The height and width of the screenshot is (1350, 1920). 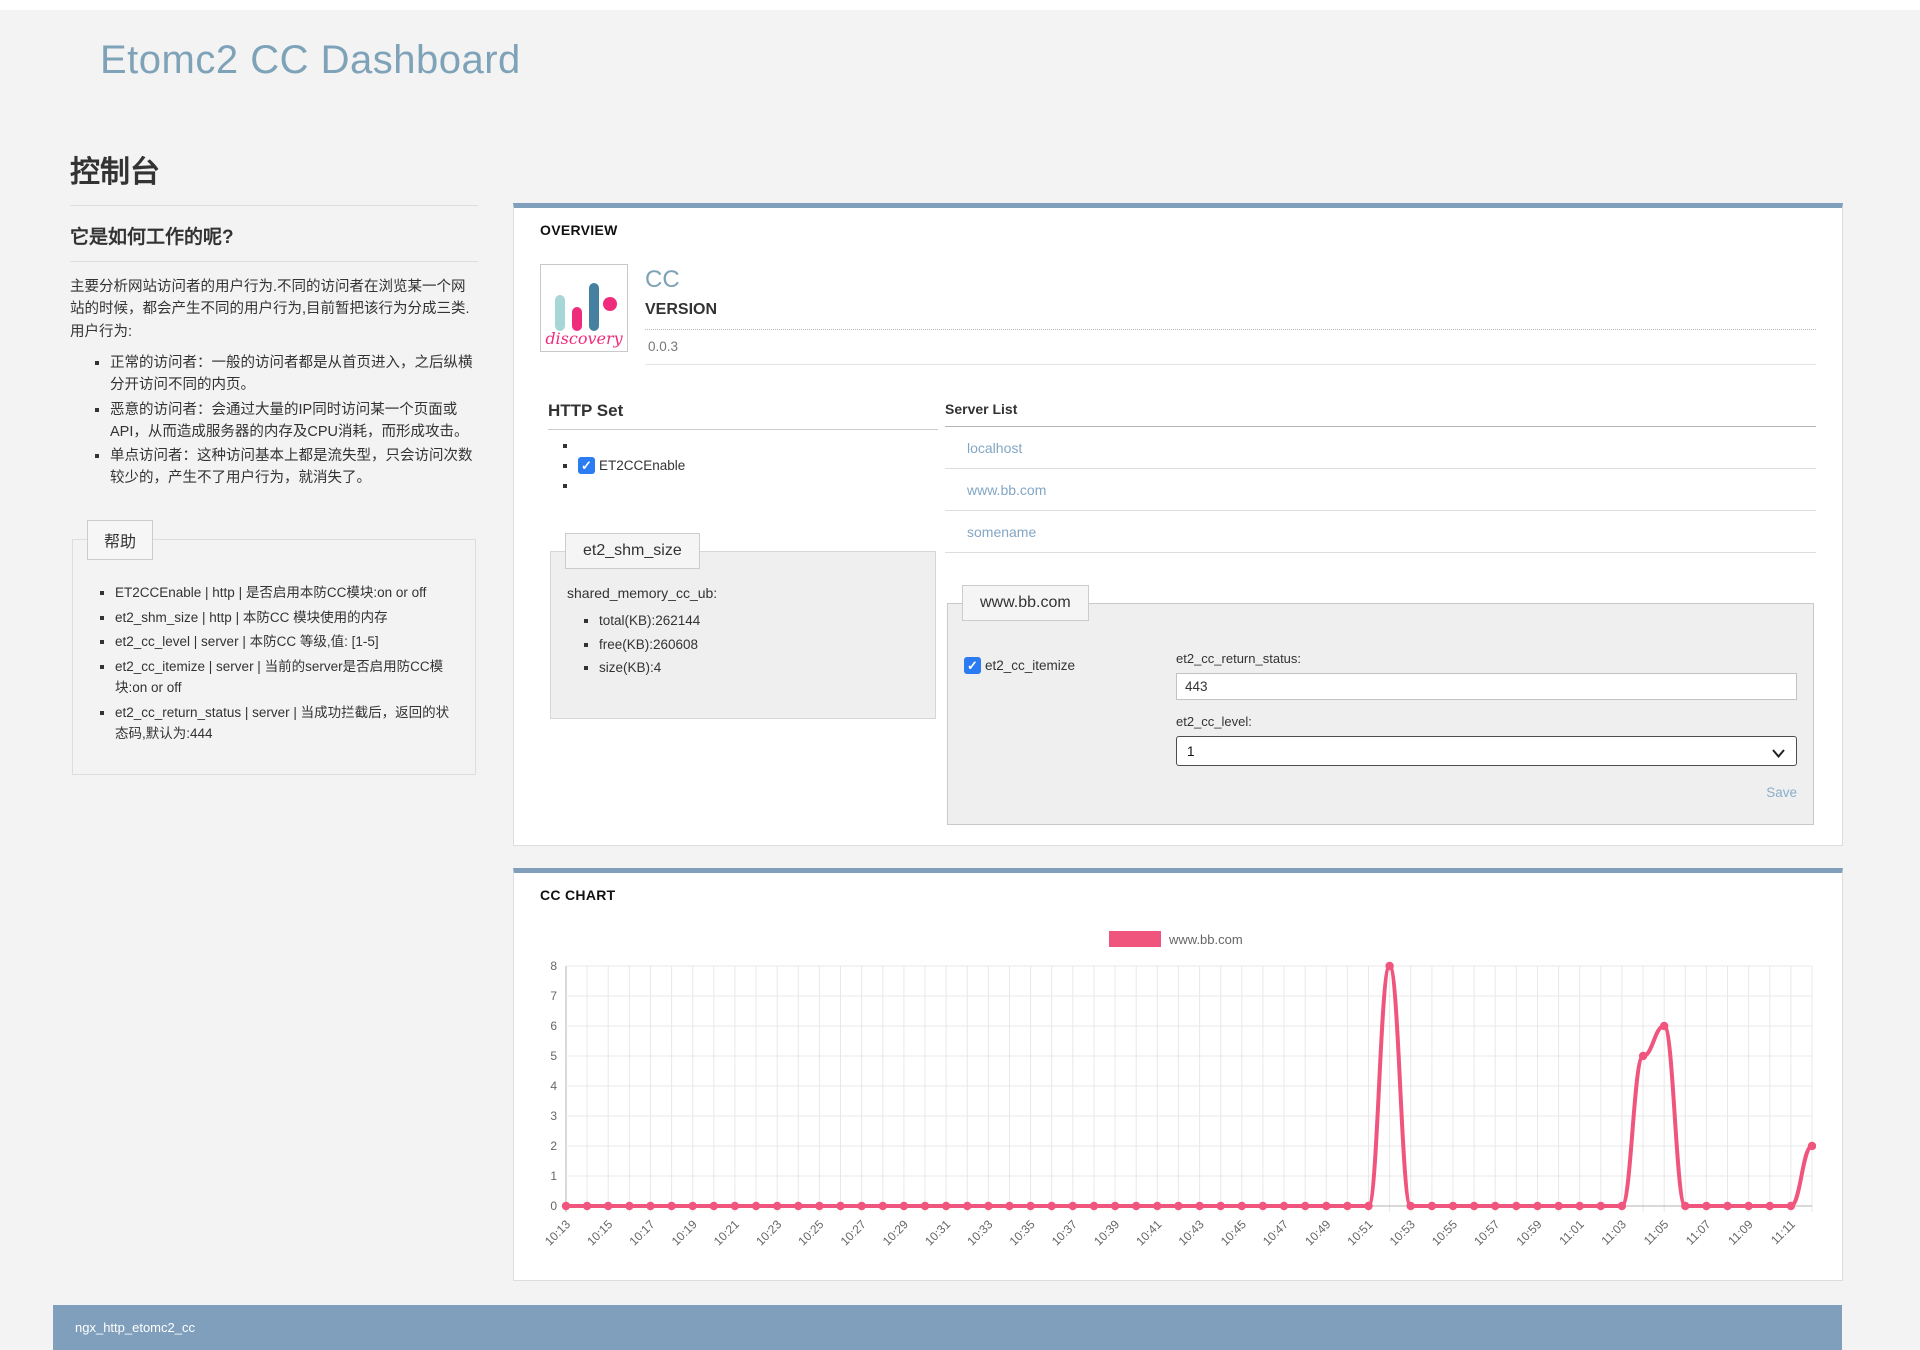 What do you see at coordinates (759, 668) in the screenshot?
I see `list-item: size(KB):4` at bounding box center [759, 668].